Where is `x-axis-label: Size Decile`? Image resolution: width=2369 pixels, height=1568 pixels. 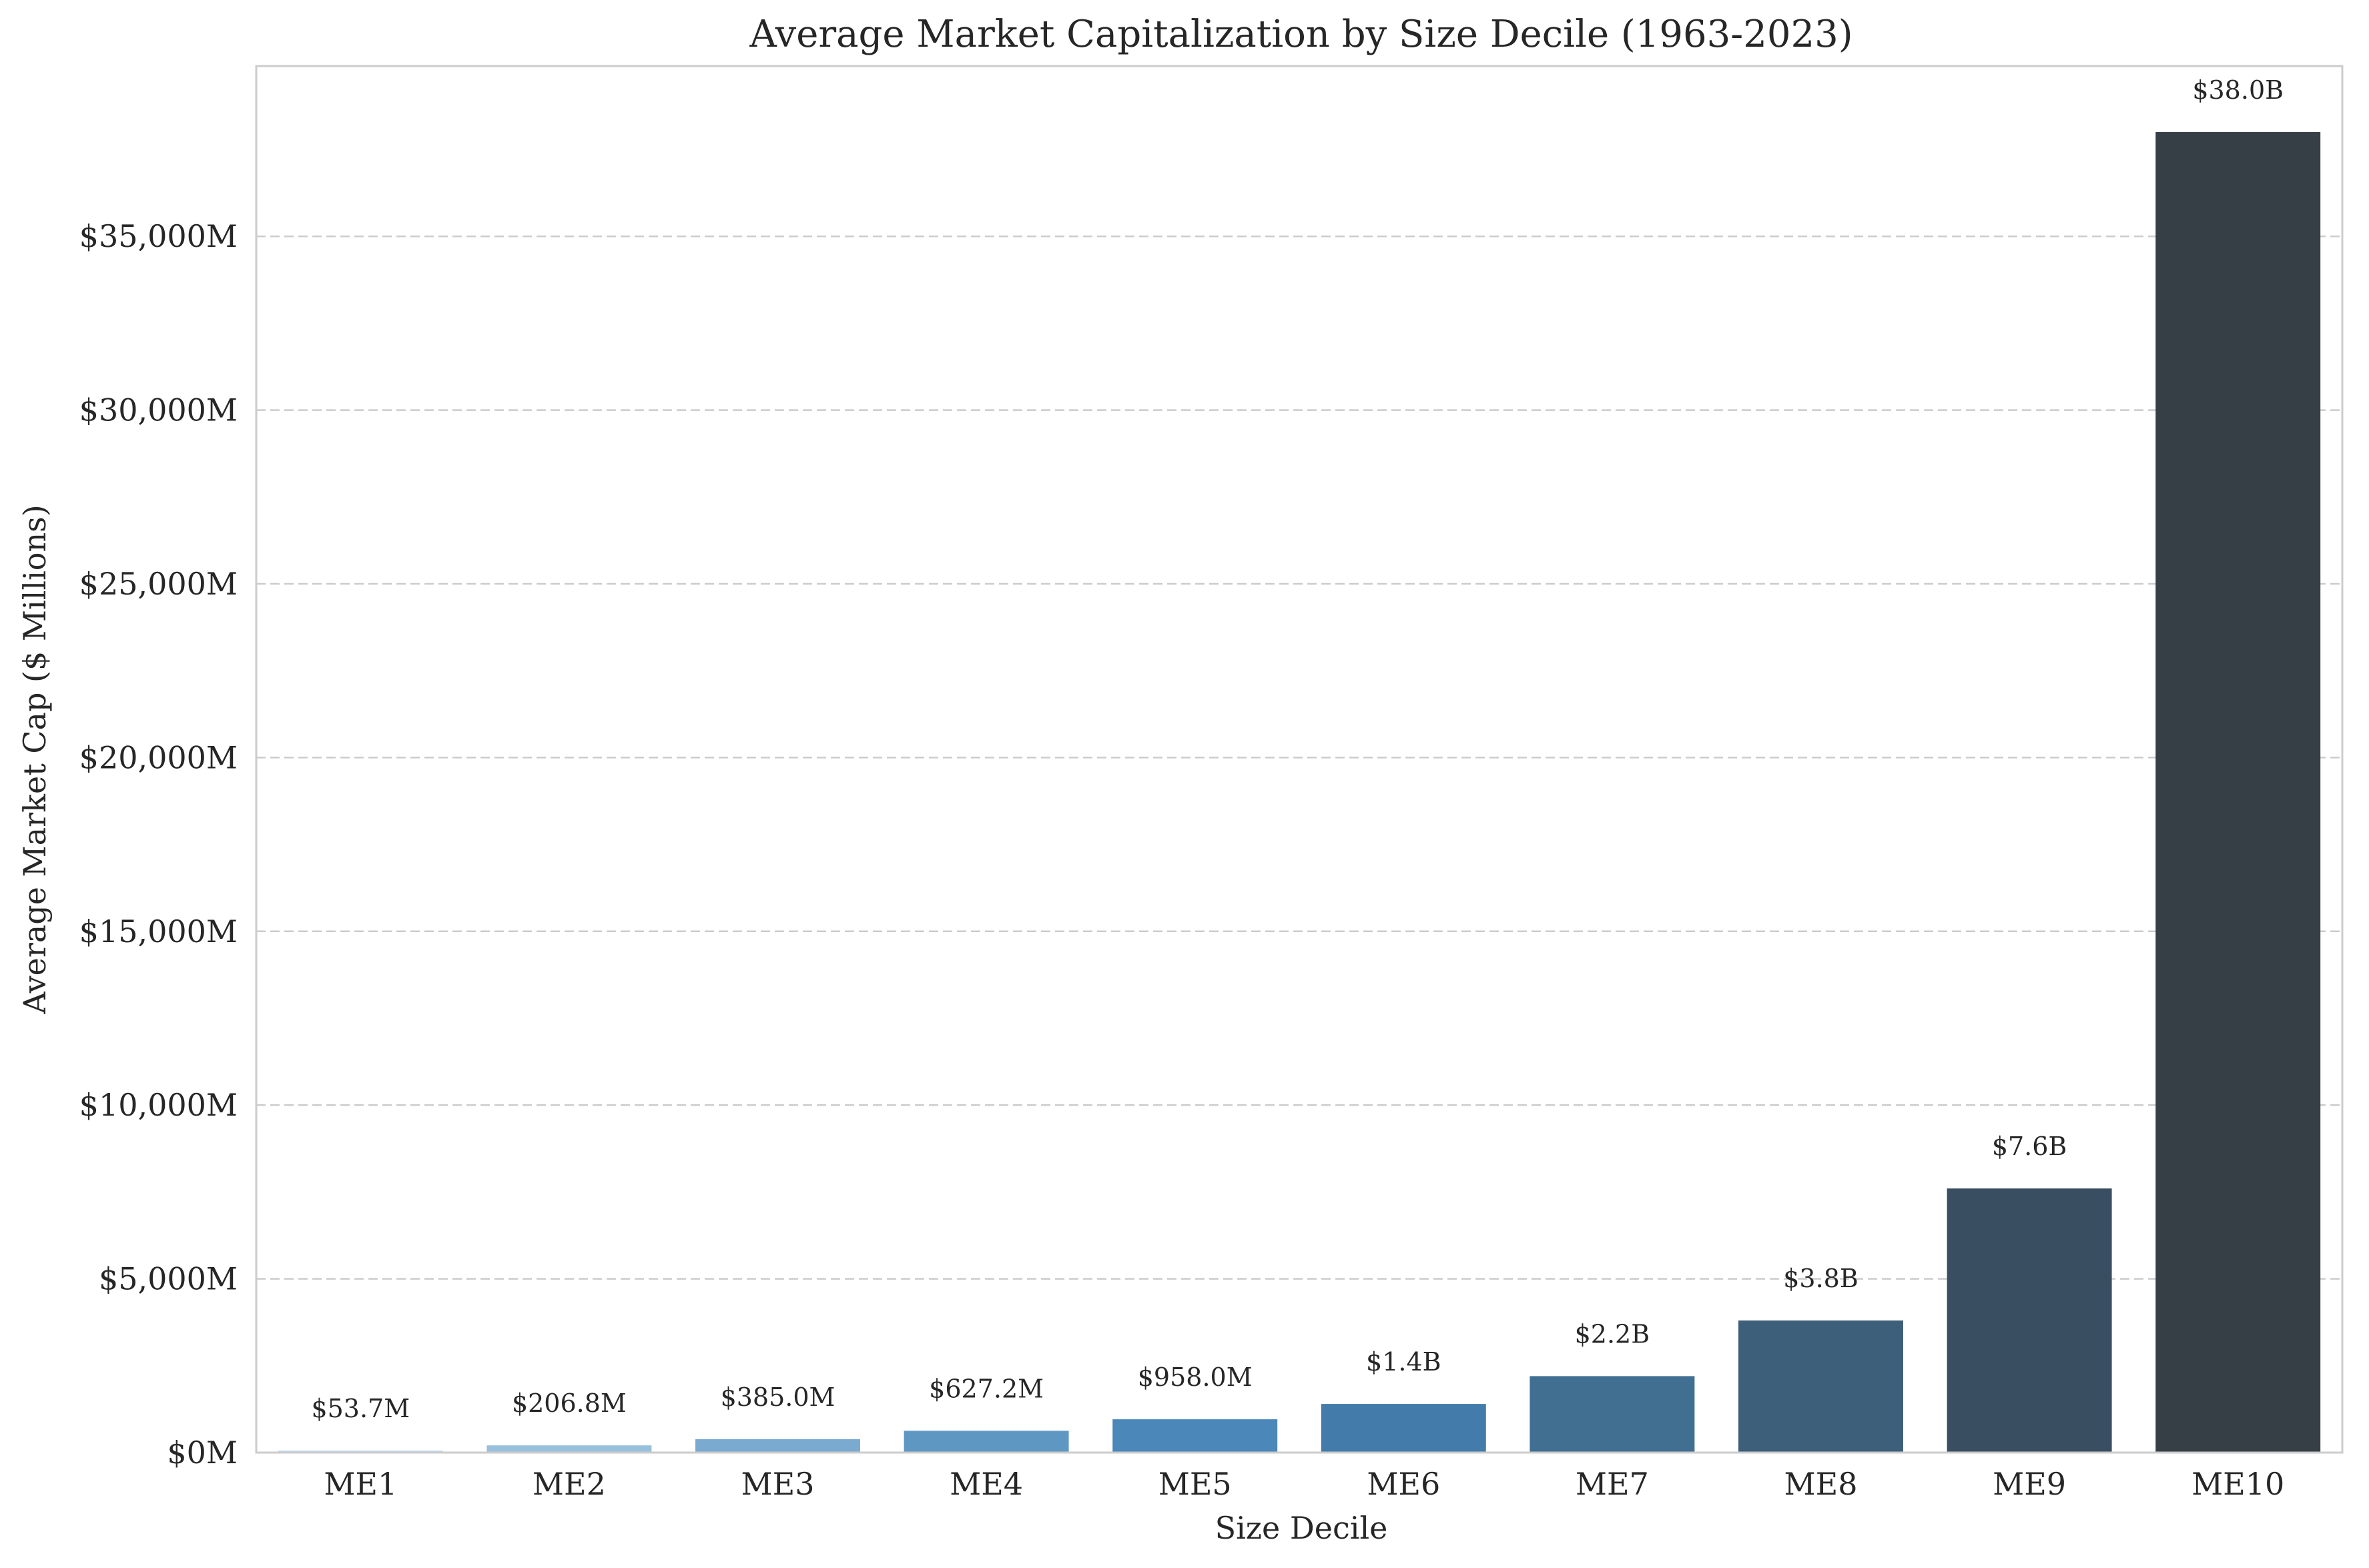 x-axis-label: Size Decile is located at coordinates (1301, 1528).